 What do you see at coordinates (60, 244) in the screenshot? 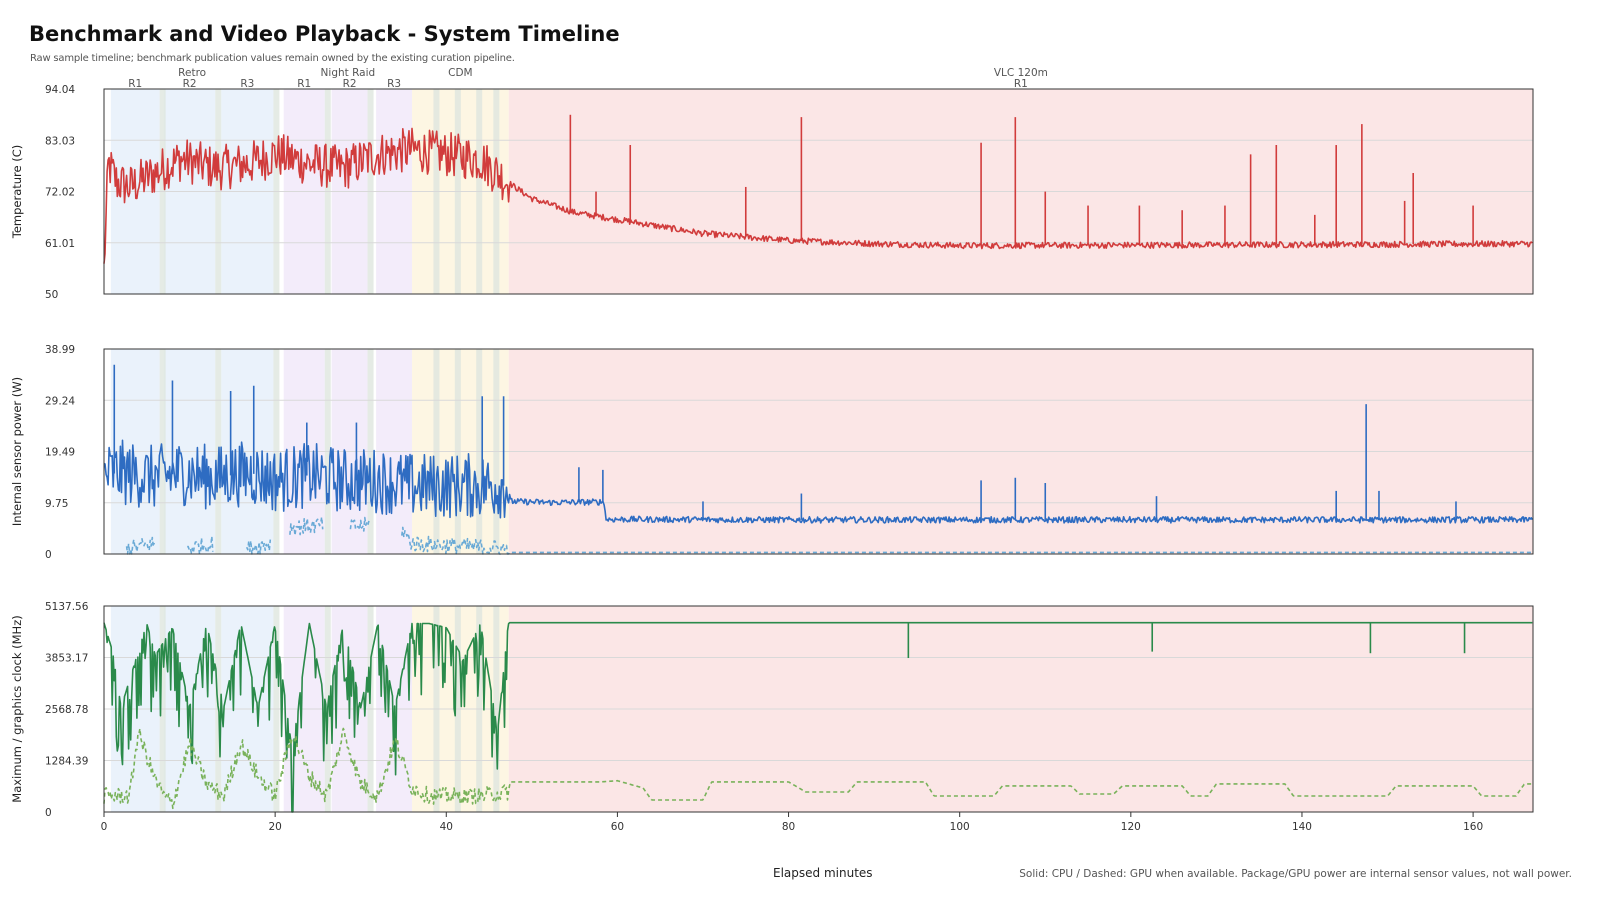
I see `y-tick-label: 61.01` at bounding box center [60, 244].